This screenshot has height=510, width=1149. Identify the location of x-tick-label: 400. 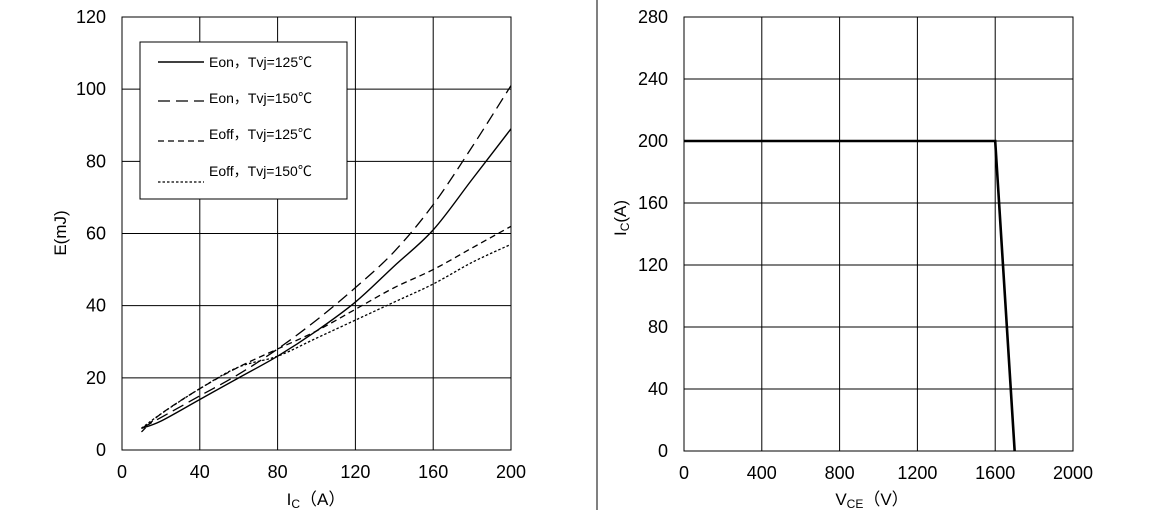
(762, 473).